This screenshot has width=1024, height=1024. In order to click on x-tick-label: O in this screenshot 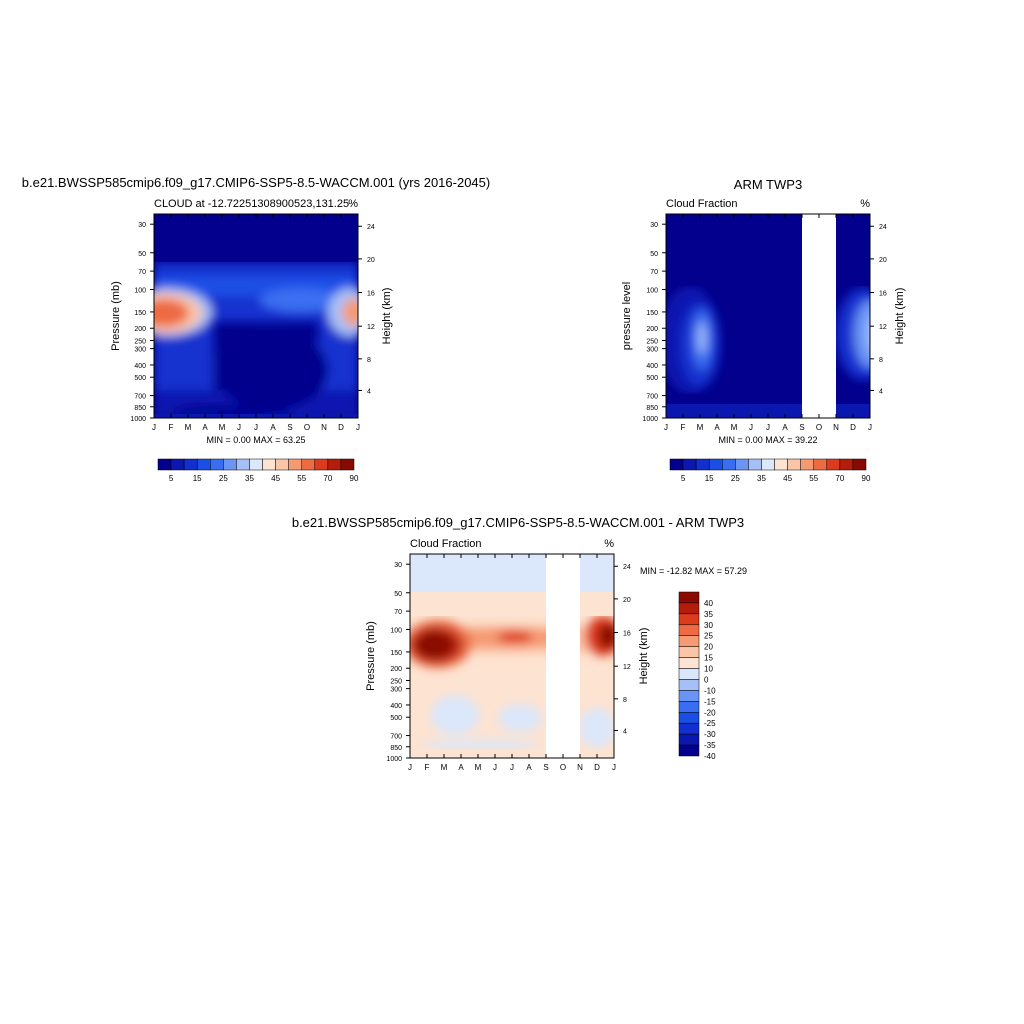, I will do `click(819, 427)`.